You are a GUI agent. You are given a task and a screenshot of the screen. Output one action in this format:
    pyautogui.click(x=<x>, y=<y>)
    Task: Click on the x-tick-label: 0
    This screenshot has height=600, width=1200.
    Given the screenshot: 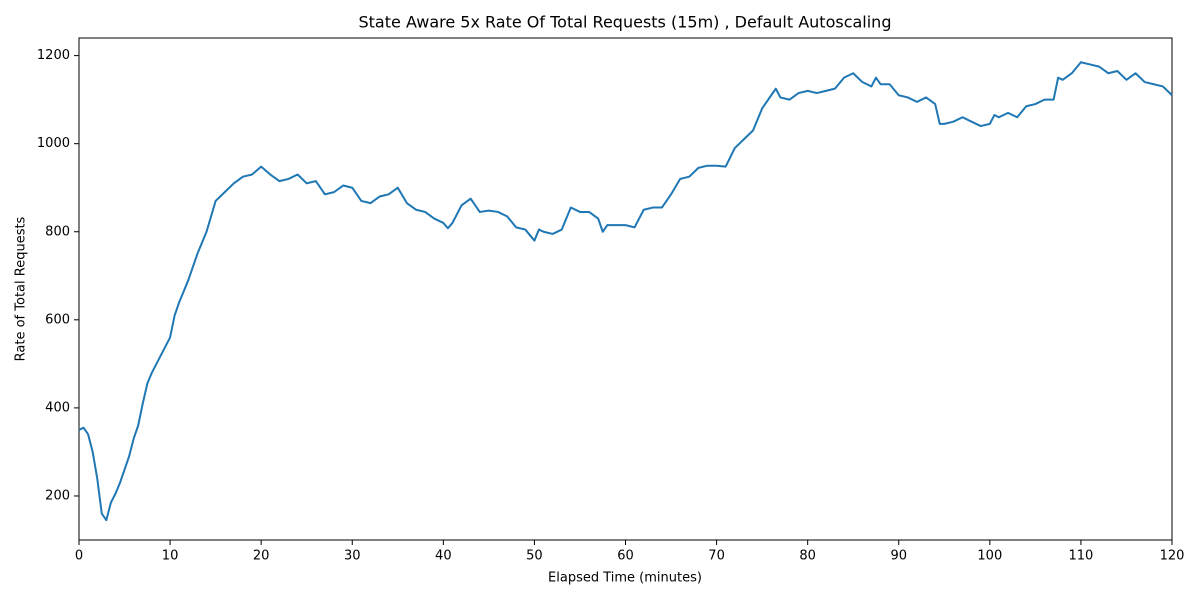 What is the action you would take?
    pyautogui.click(x=79, y=556)
    